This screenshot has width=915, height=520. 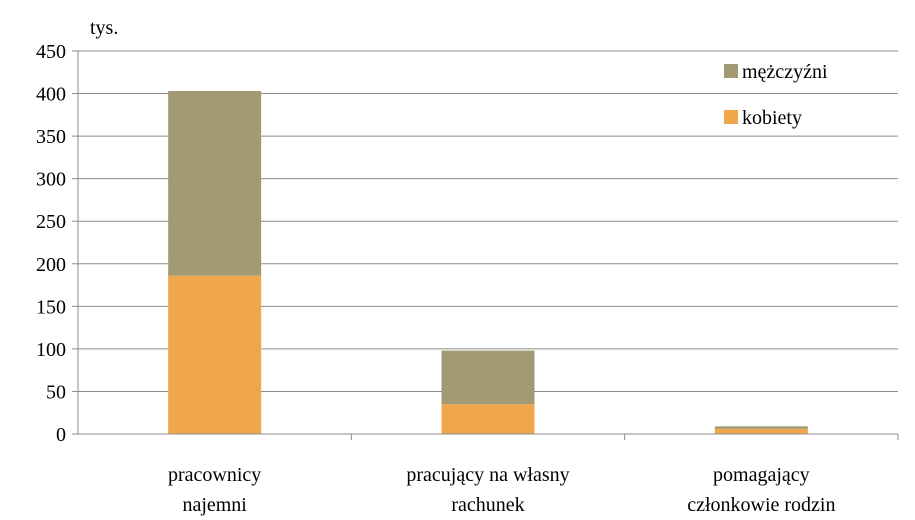 What do you see at coordinates (761, 490) in the screenshot?
I see `x-category-label: pomagający członkowie rodzin` at bounding box center [761, 490].